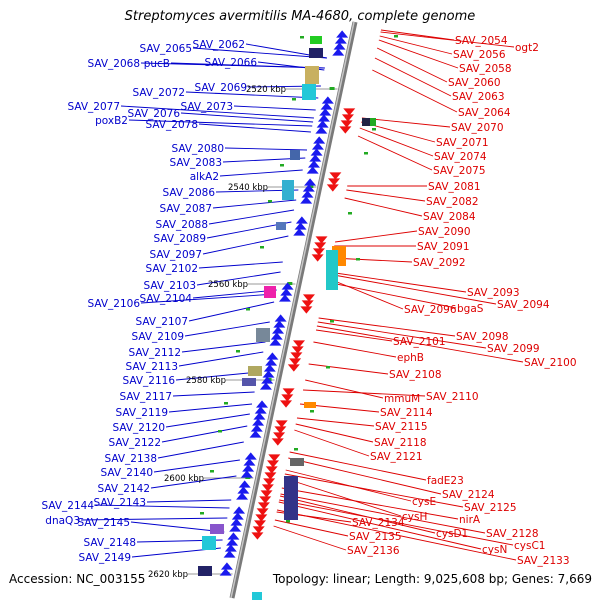 The height and width of the screenshot is (600, 600). What do you see at coordinates (266, 90) in the screenshot?
I see `kbp-label: 2520 kbp` at bounding box center [266, 90].